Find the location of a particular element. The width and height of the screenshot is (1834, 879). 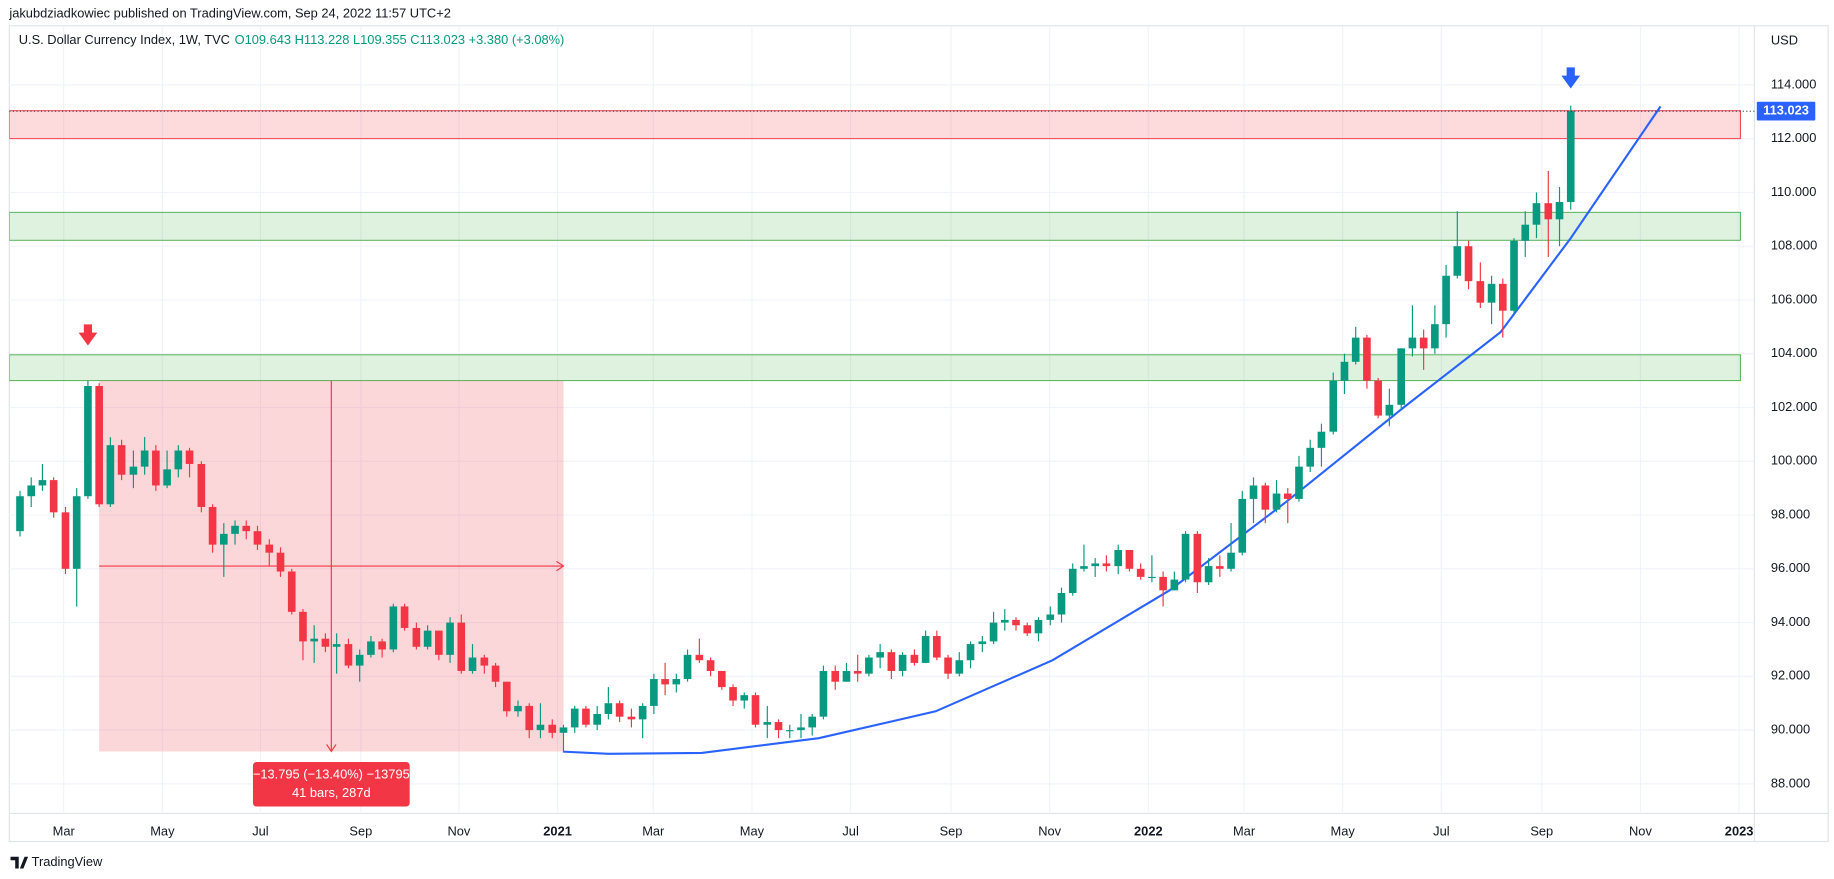

measure-v-head is located at coordinates (331, 748).